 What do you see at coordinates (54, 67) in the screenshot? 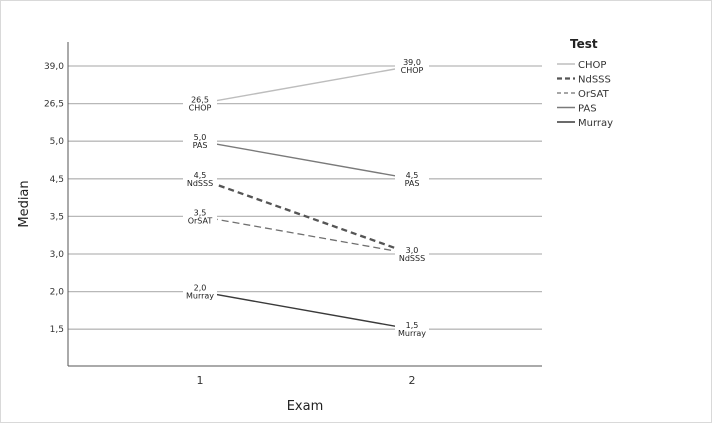
I see `y-tick-label: 39,0` at bounding box center [54, 67].